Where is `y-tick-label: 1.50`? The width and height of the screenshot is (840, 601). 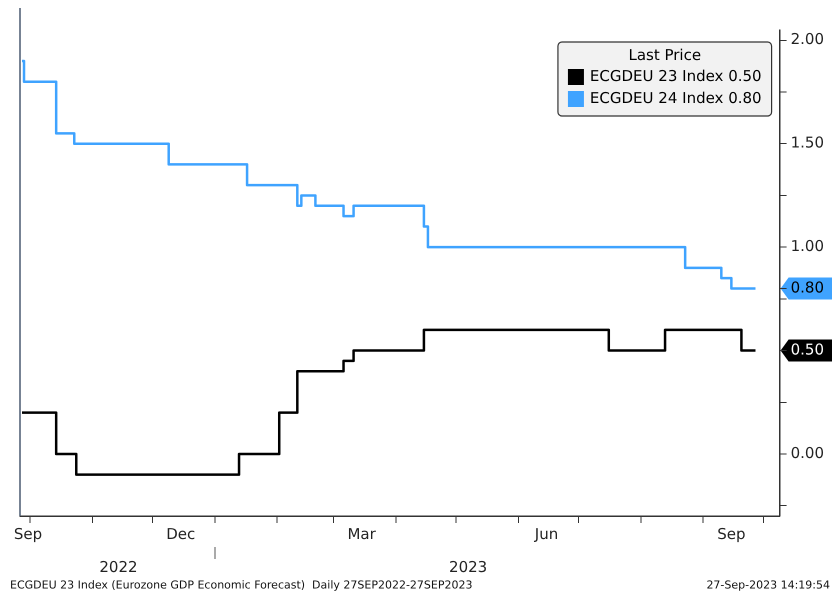
y-tick-label: 1.50 is located at coordinates (807, 143).